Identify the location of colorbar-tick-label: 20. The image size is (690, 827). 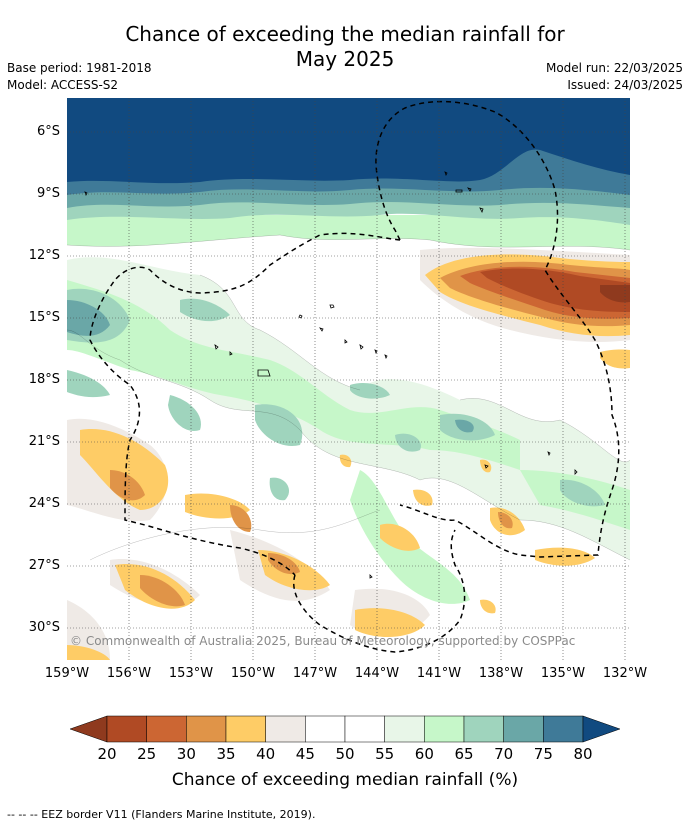
(107, 754).